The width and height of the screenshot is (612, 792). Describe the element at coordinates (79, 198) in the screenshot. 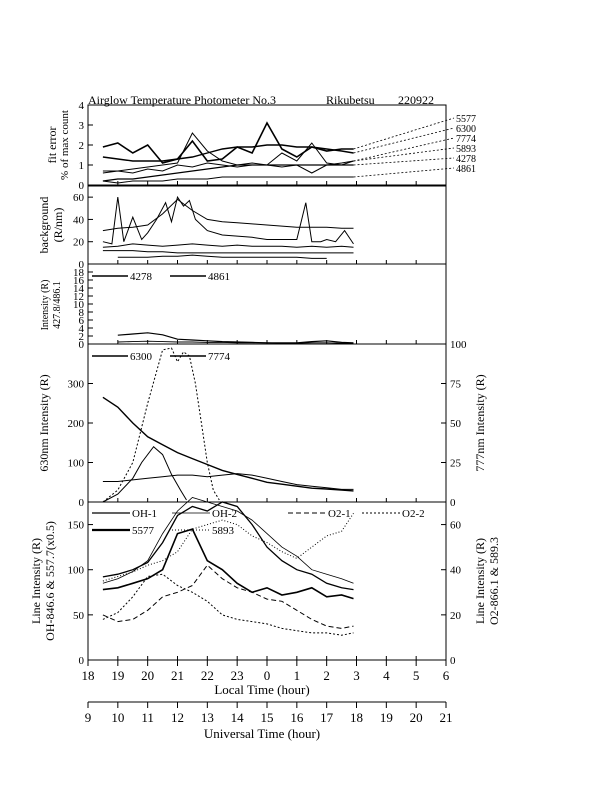

I see `y-tick-label: 60` at that location.